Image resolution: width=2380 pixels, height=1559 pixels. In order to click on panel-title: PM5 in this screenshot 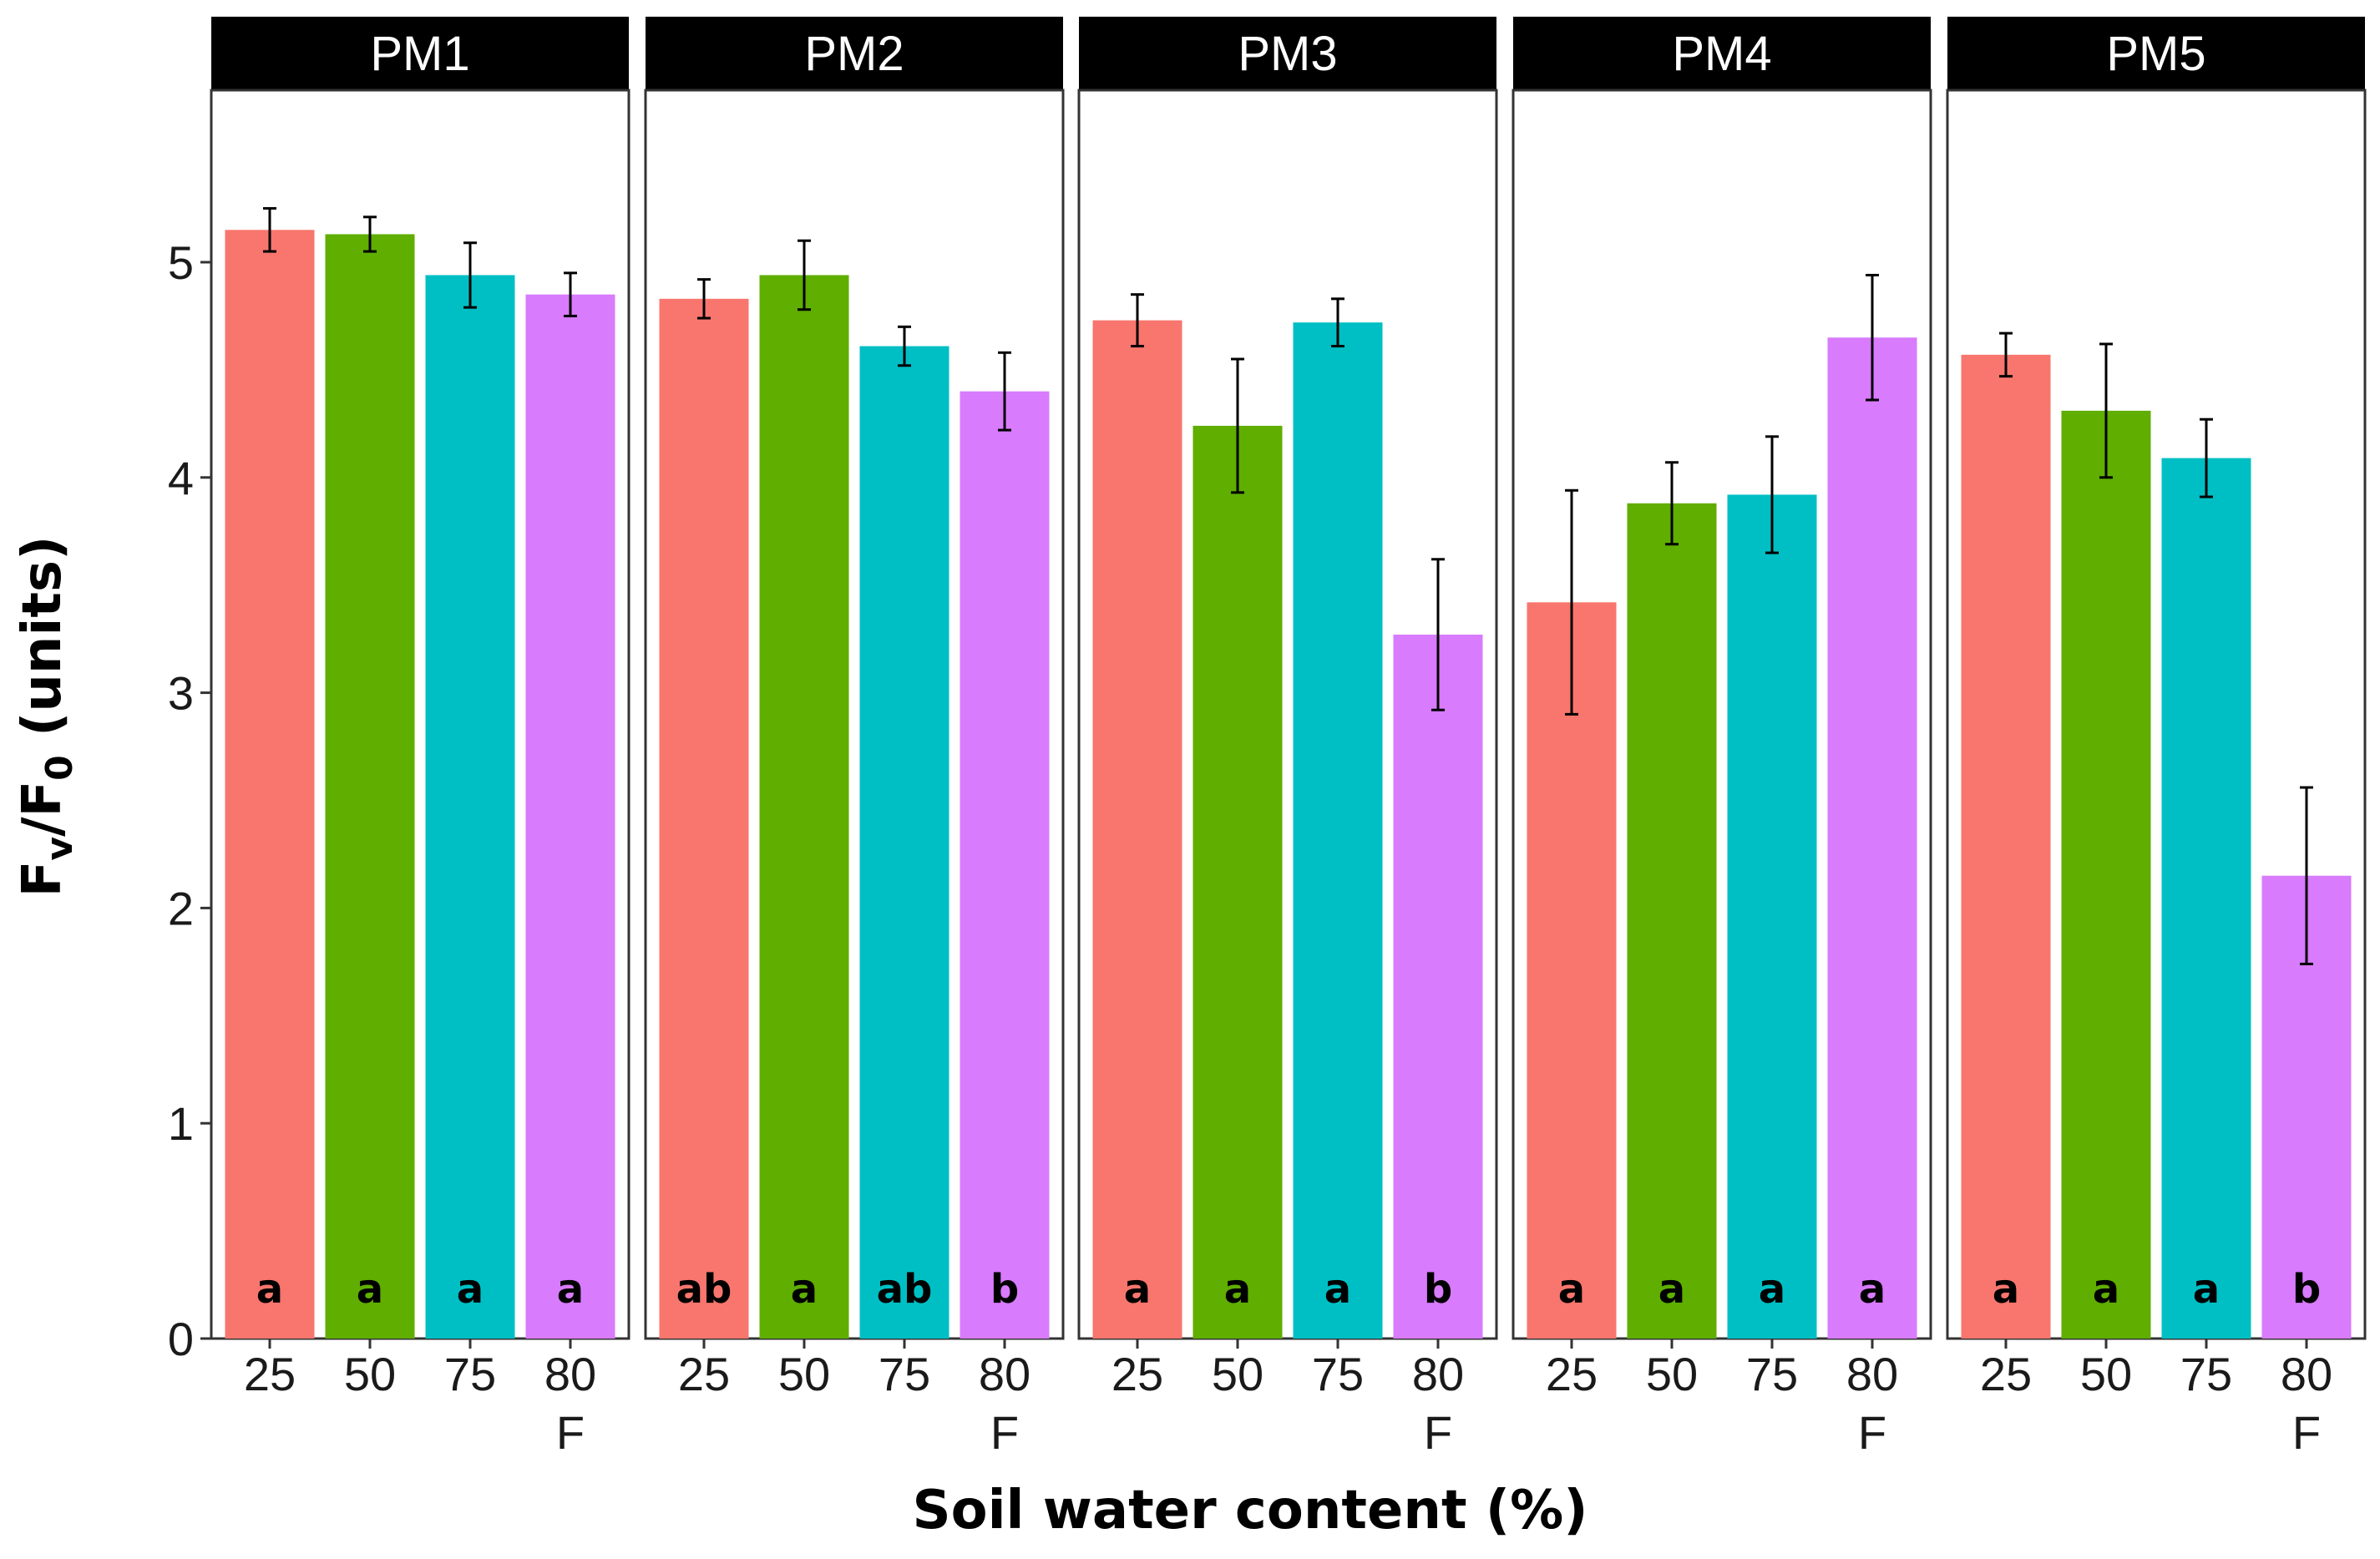, I will do `click(2155, 54)`.